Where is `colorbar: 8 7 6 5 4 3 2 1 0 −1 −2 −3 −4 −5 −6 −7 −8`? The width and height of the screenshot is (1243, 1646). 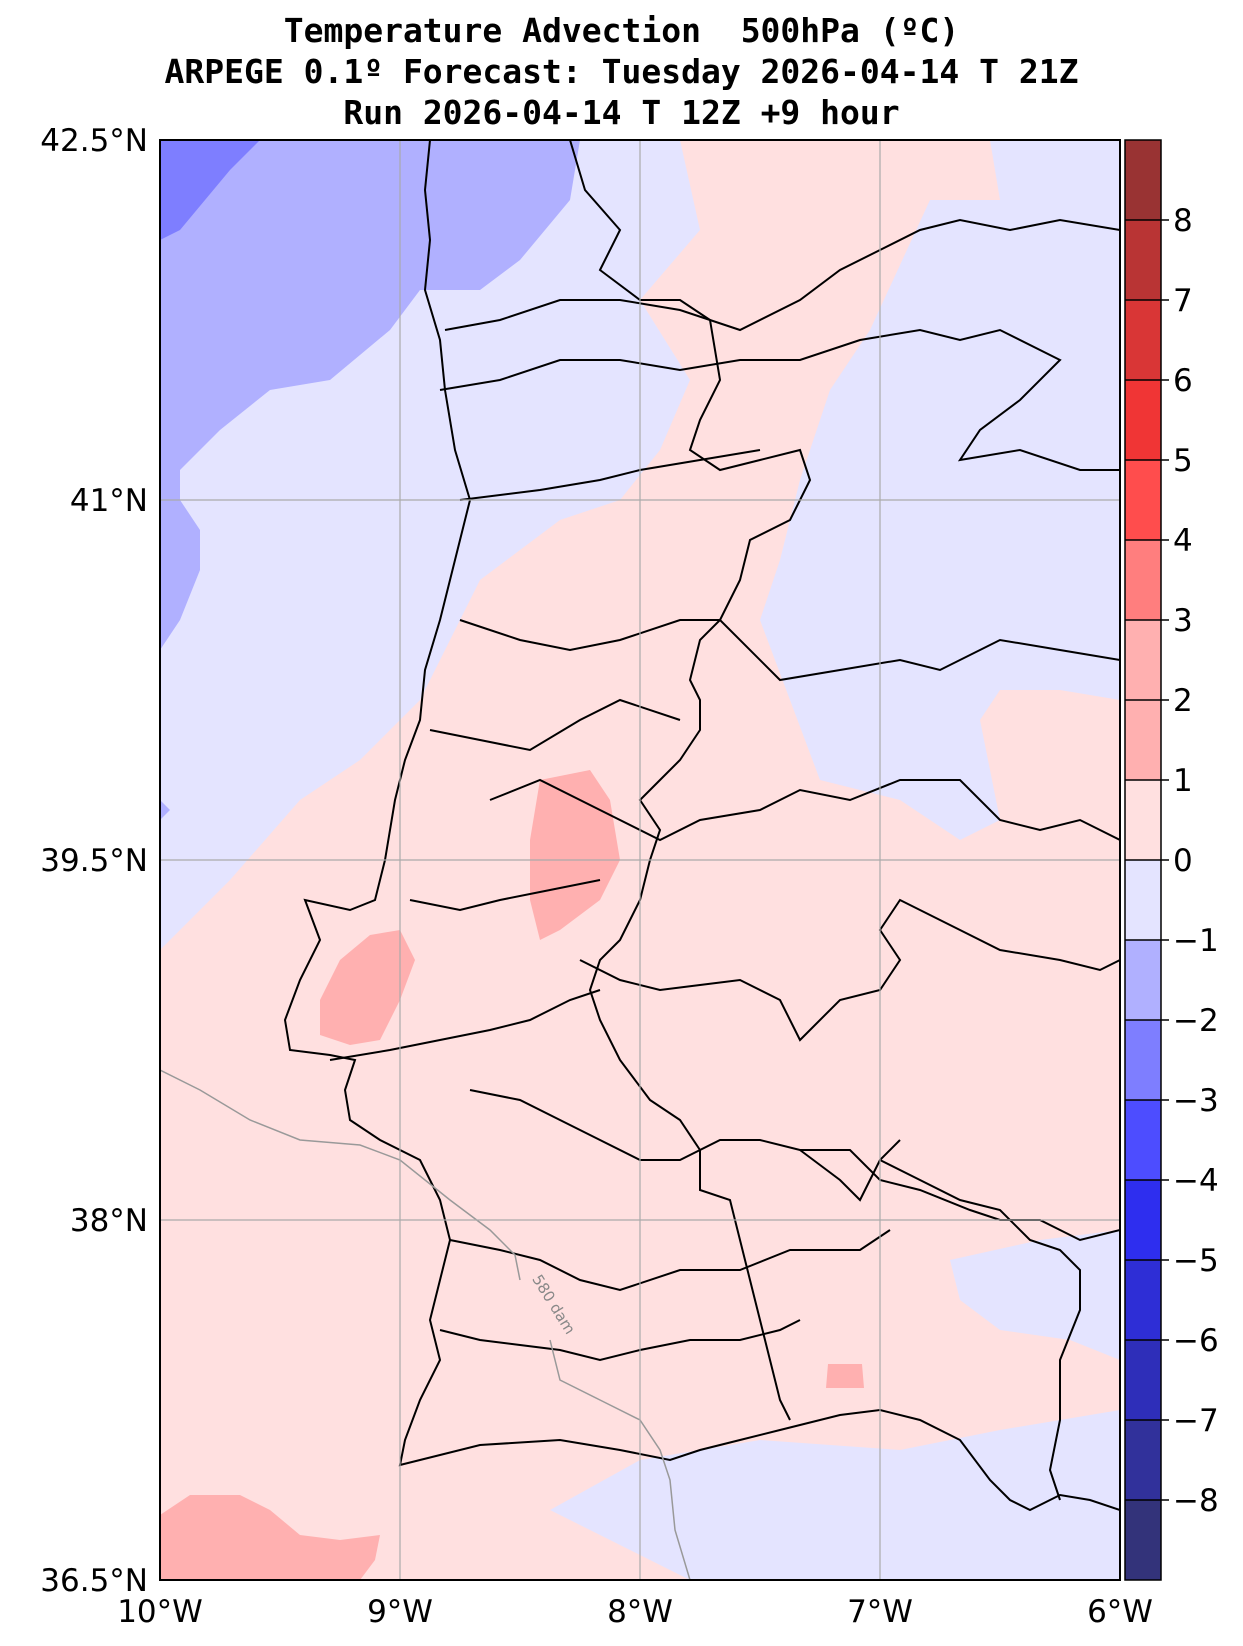
colorbar: 8 7 6 5 4 3 2 1 0 −1 −2 −3 −4 −5 −6 −7 −8 is located at coordinates (1171, 860).